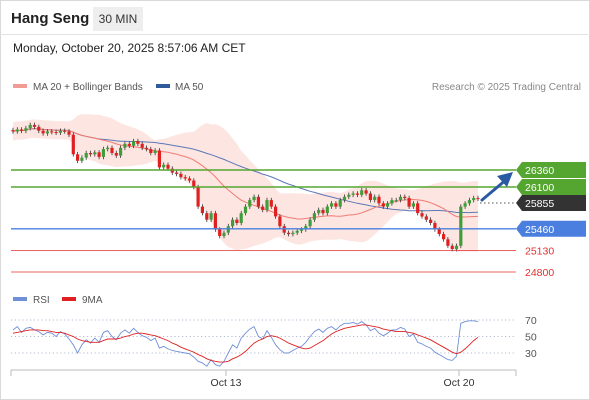  Describe the element at coordinates (531, 321) in the screenshot. I see `rsi-level-label: 70` at that location.